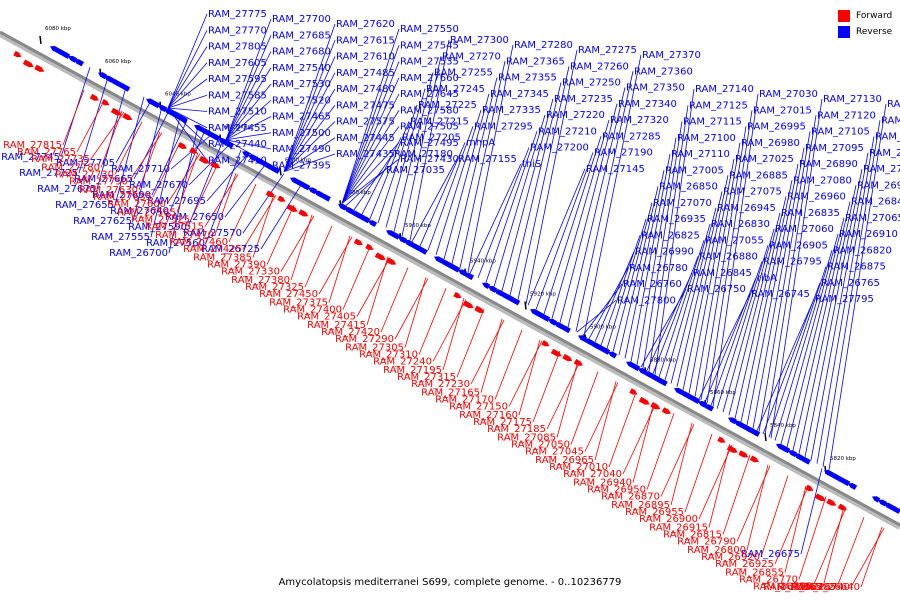  Describe the element at coordinates (350, 332) in the screenshot. I see `forward-label-ram-27420: RAM_27420` at that location.